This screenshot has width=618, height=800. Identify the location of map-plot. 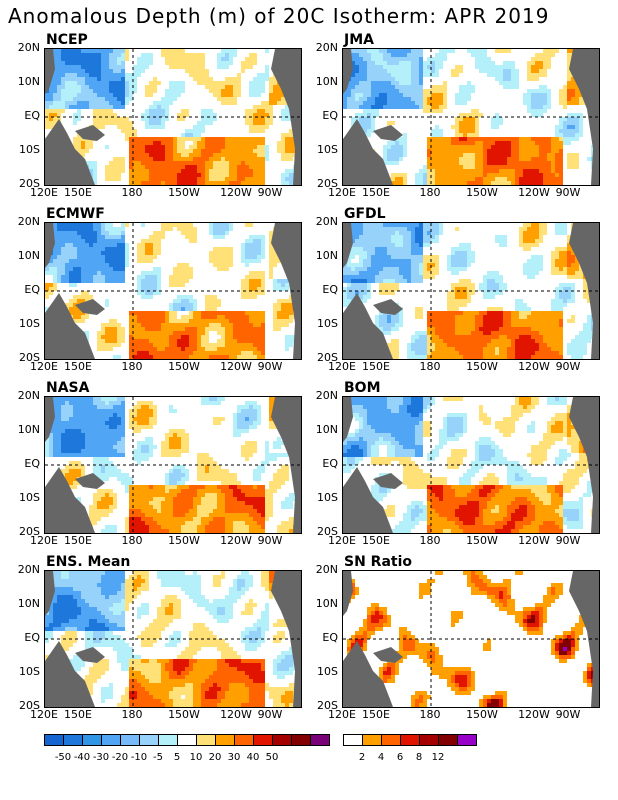
(173, 117).